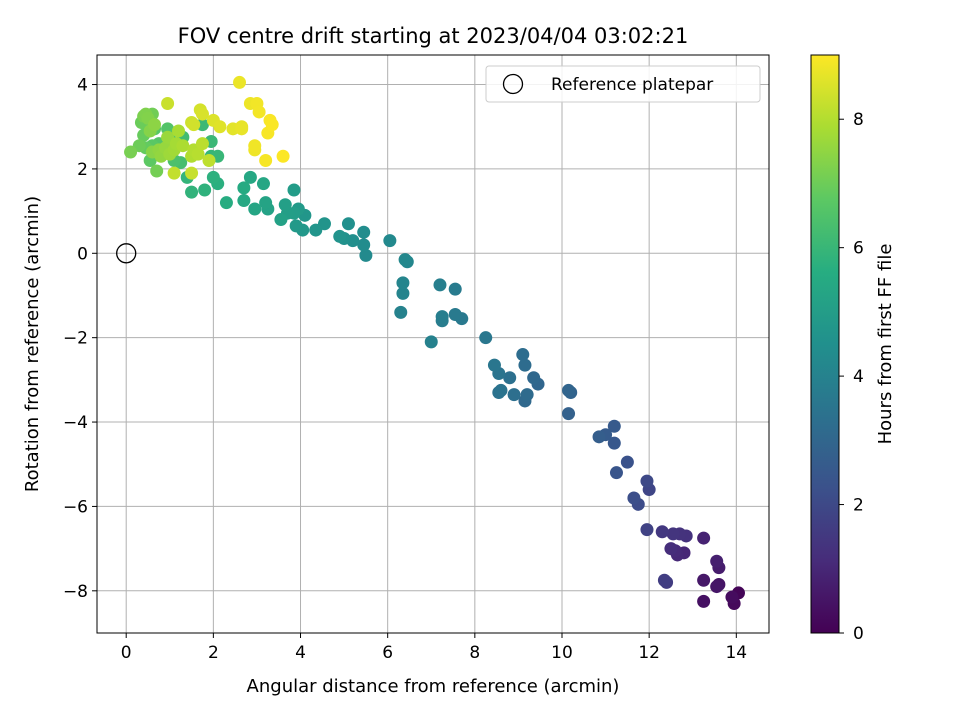 The width and height of the screenshot is (960, 724). I want to click on colorbar-tick-label: 8, so click(858, 120).